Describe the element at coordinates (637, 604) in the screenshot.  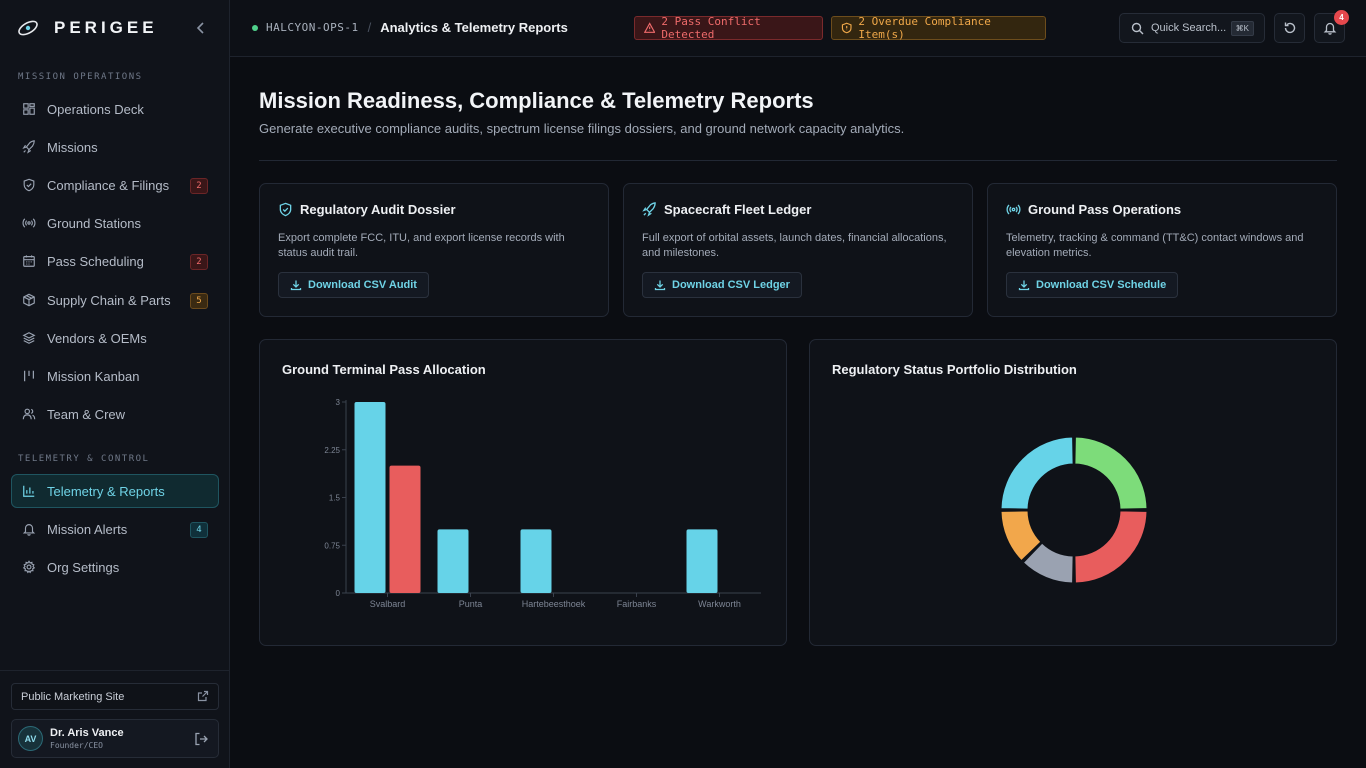
I see `x-tick-label: Fairbanks` at that location.